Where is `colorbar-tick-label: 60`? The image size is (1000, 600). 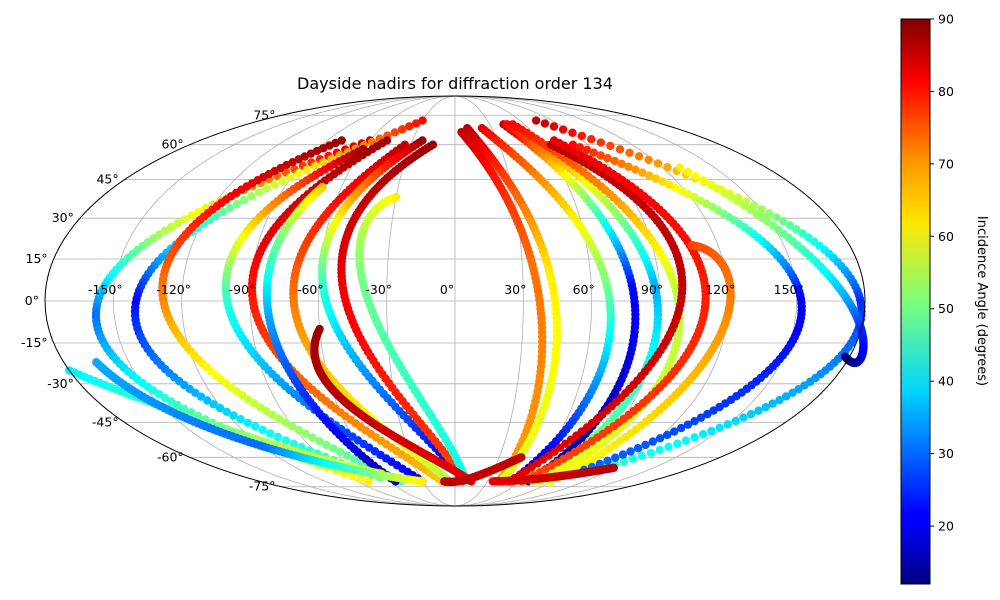 colorbar-tick-label: 60 is located at coordinates (946, 236).